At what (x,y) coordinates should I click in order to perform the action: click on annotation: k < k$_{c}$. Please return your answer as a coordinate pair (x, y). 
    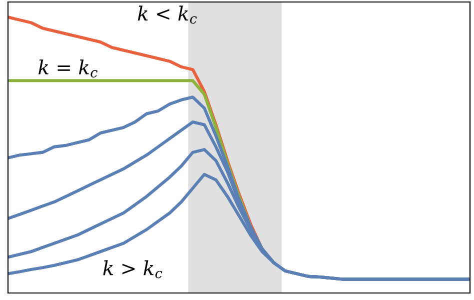
    Looking at the image, I should click on (167, 15).